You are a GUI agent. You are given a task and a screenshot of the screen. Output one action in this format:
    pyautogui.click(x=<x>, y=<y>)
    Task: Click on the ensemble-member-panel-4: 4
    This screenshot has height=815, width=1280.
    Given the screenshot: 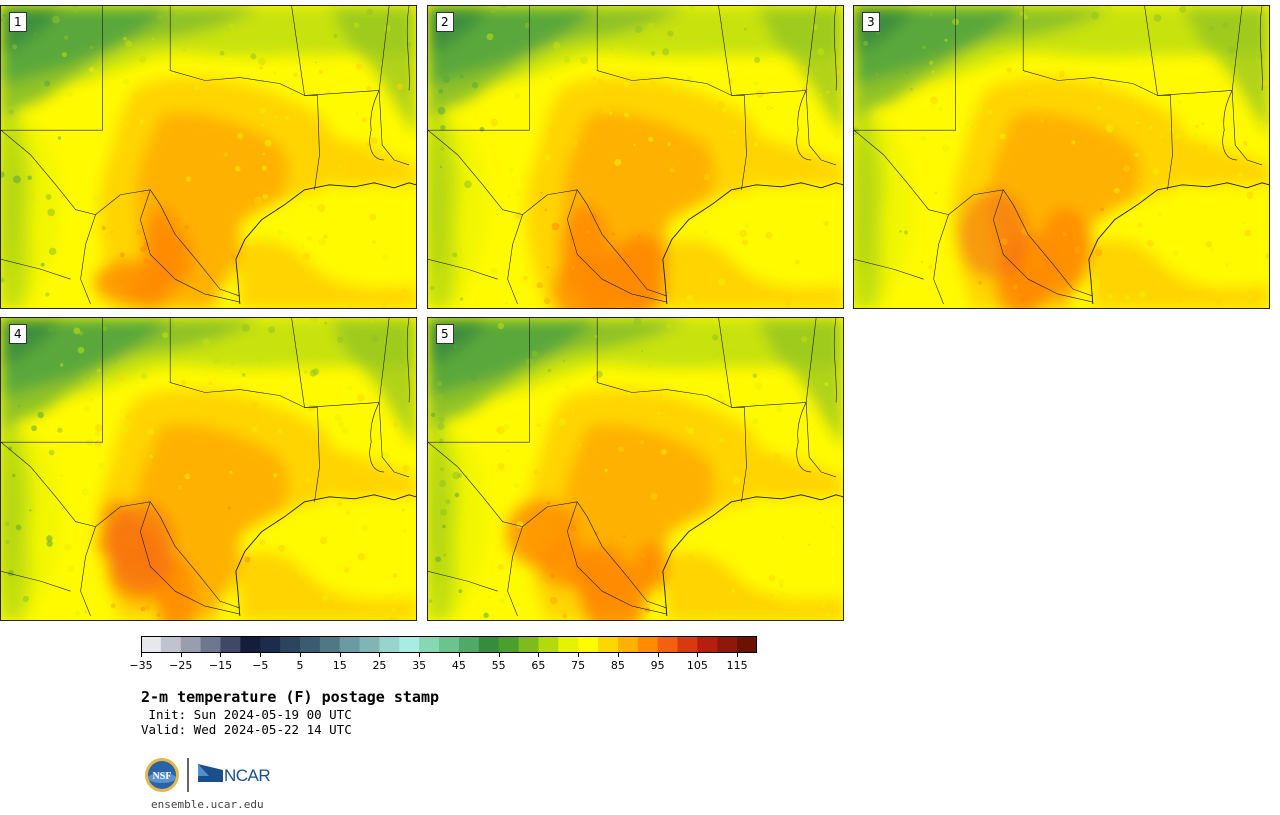 What is the action you would take?
    pyautogui.click(x=208, y=469)
    